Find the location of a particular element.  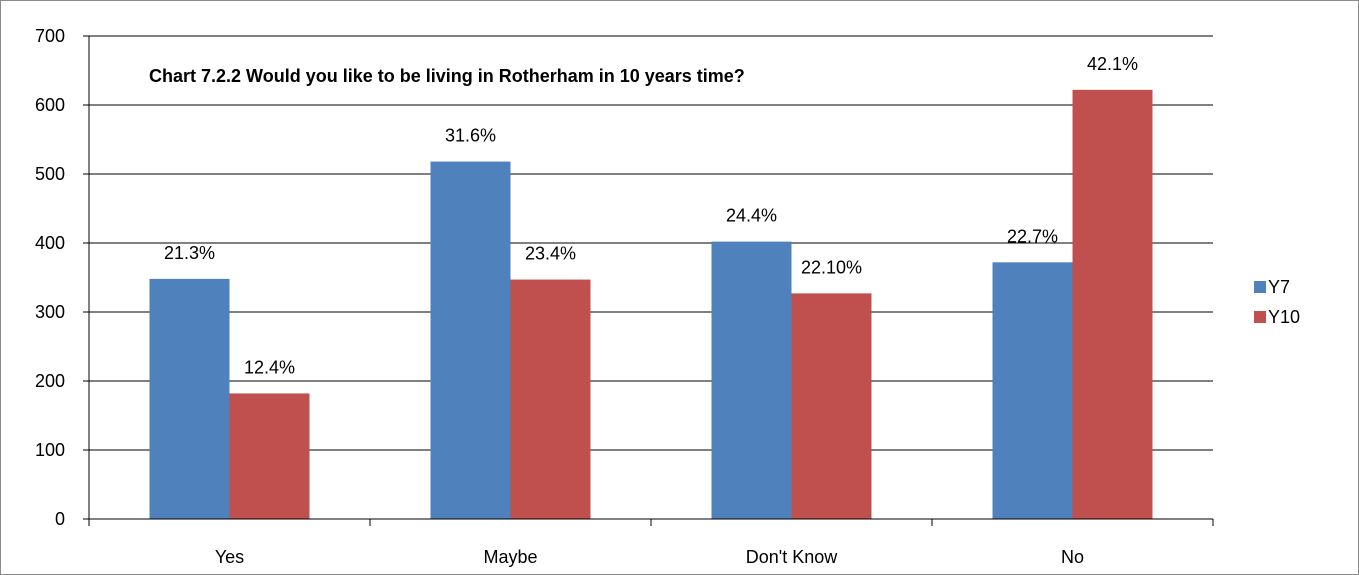

y-tick-label: 300 is located at coordinates (50, 312).